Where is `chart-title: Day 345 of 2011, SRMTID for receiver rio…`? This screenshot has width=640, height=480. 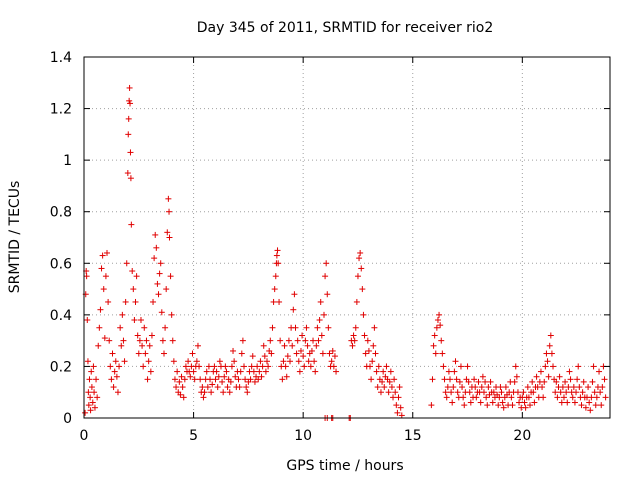 chart-title: Day 345 of 2011, SRMTID for receiver rio… is located at coordinates (345, 28).